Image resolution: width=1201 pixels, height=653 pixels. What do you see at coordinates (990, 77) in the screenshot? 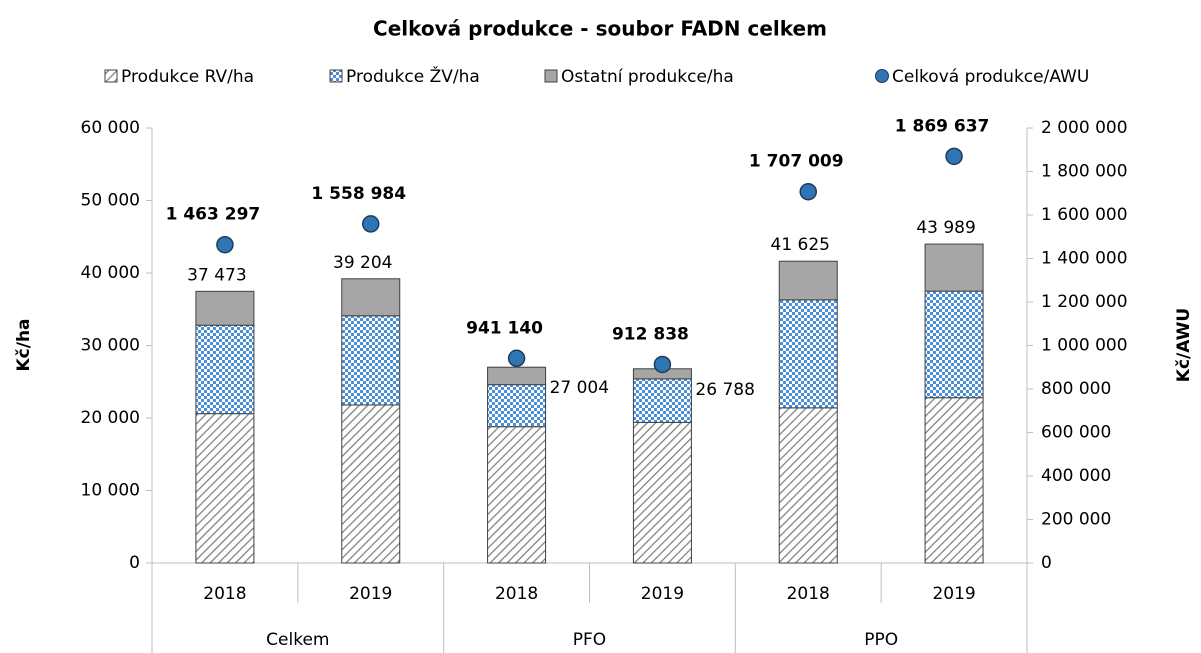
I see `legend-label: Celková produkce/AWU` at bounding box center [990, 77].